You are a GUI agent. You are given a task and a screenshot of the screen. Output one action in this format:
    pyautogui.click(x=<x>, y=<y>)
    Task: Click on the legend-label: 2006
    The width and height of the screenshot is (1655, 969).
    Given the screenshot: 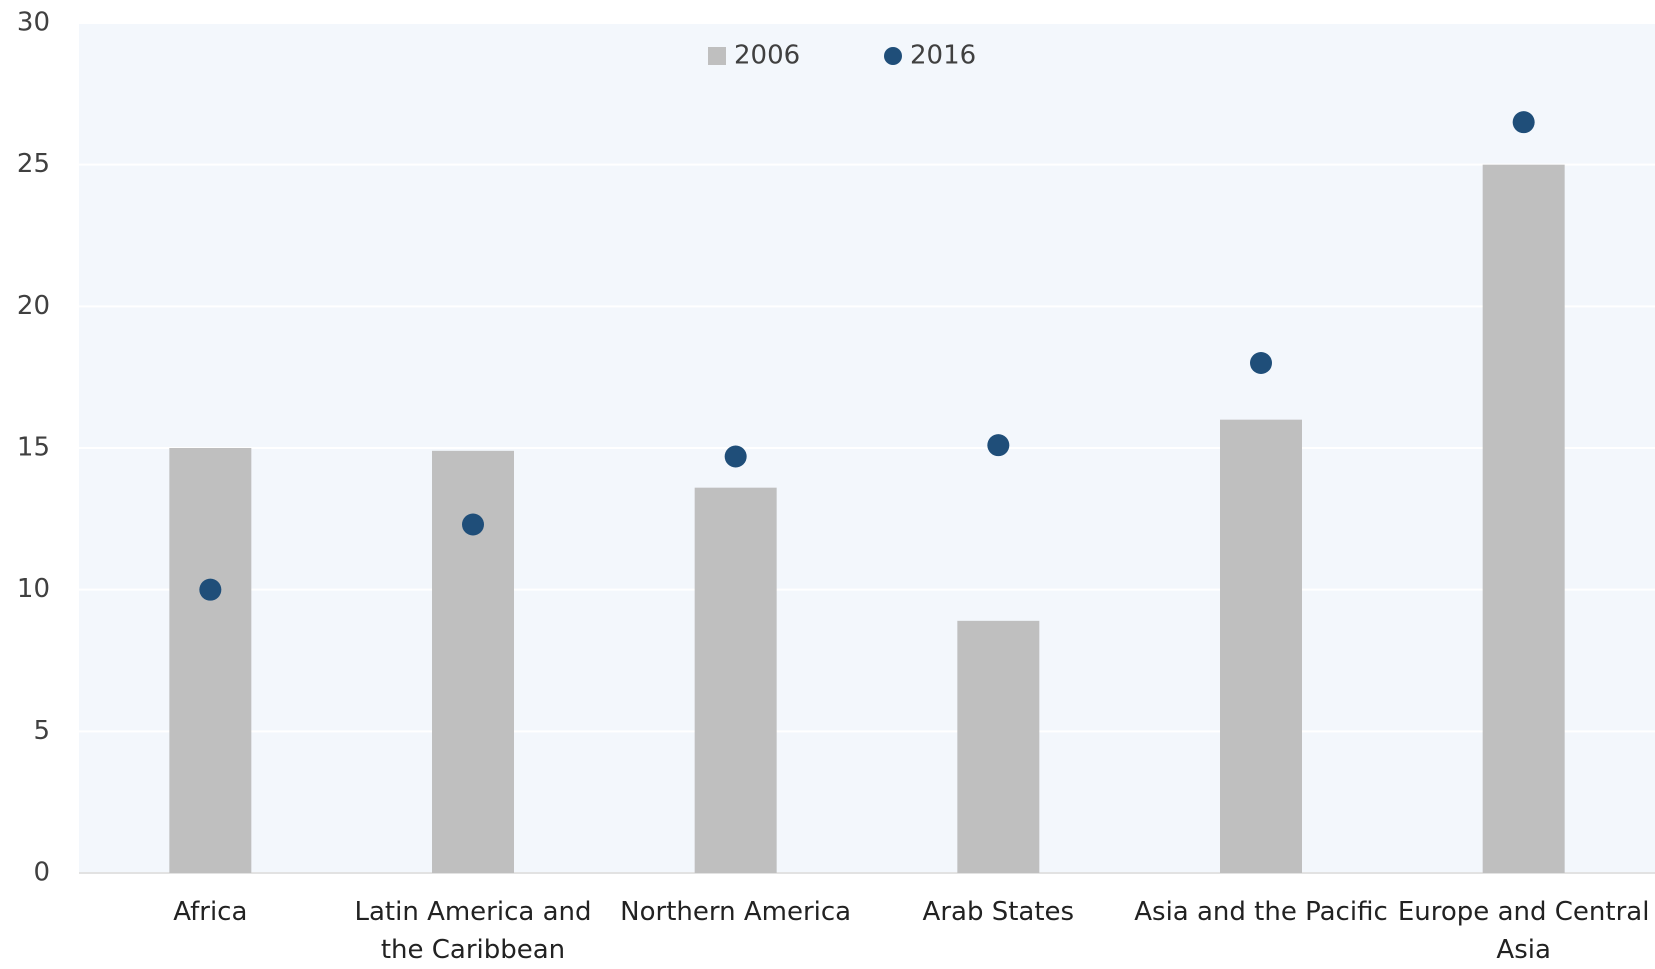 What is the action you would take?
    pyautogui.click(x=767, y=56)
    